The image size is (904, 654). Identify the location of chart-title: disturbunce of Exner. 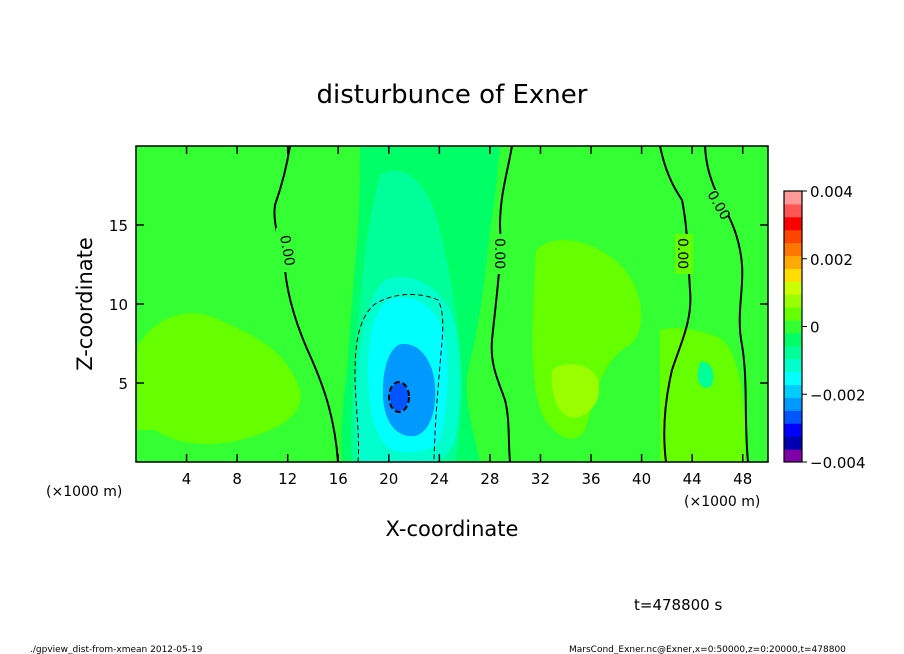
(452, 95).